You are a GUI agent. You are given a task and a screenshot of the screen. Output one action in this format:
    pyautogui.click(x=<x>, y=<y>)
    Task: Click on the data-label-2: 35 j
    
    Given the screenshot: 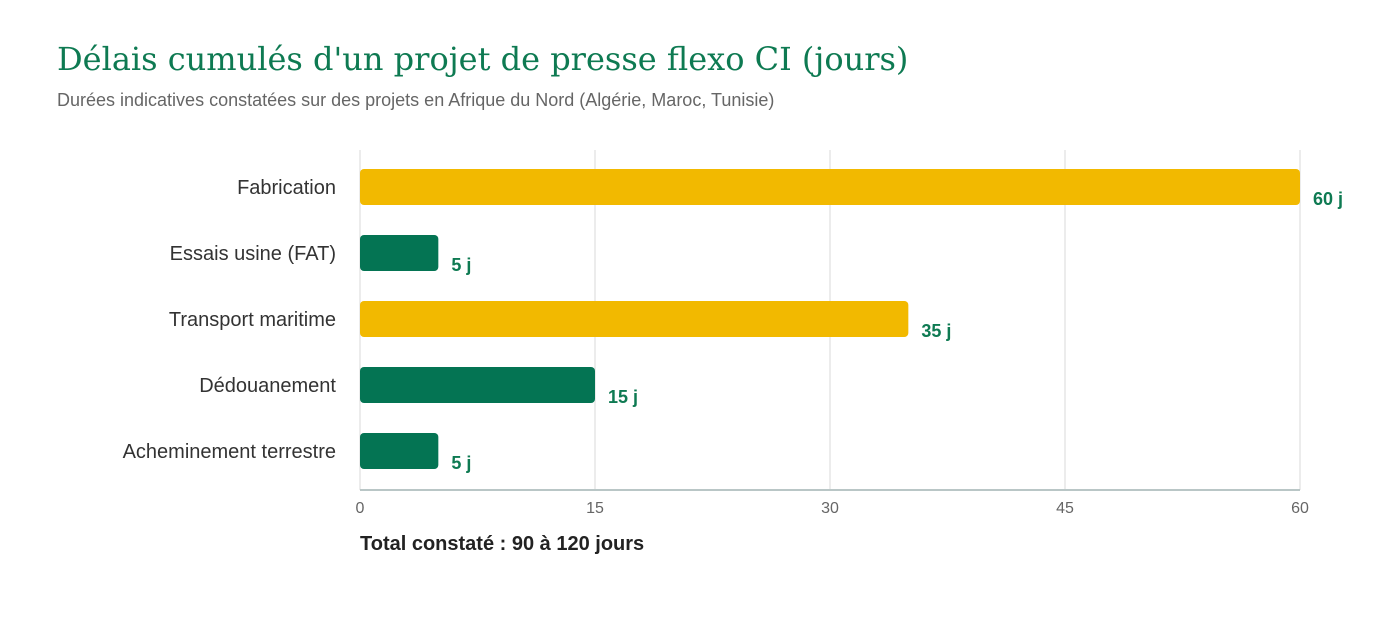 What is the action you would take?
    pyautogui.click(x=936, y=331)
    